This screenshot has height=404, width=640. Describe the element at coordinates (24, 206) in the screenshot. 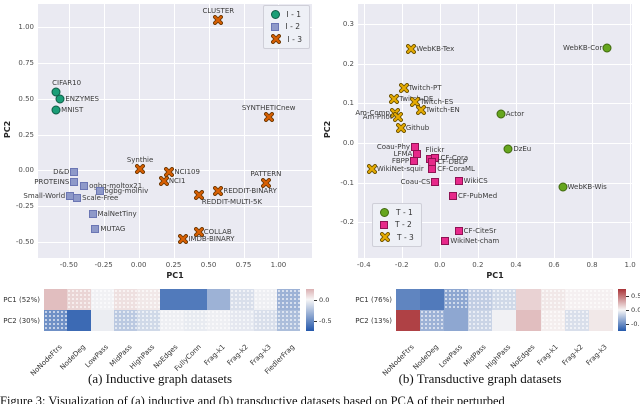

I see `y-tick-label: -0.25` at that location.